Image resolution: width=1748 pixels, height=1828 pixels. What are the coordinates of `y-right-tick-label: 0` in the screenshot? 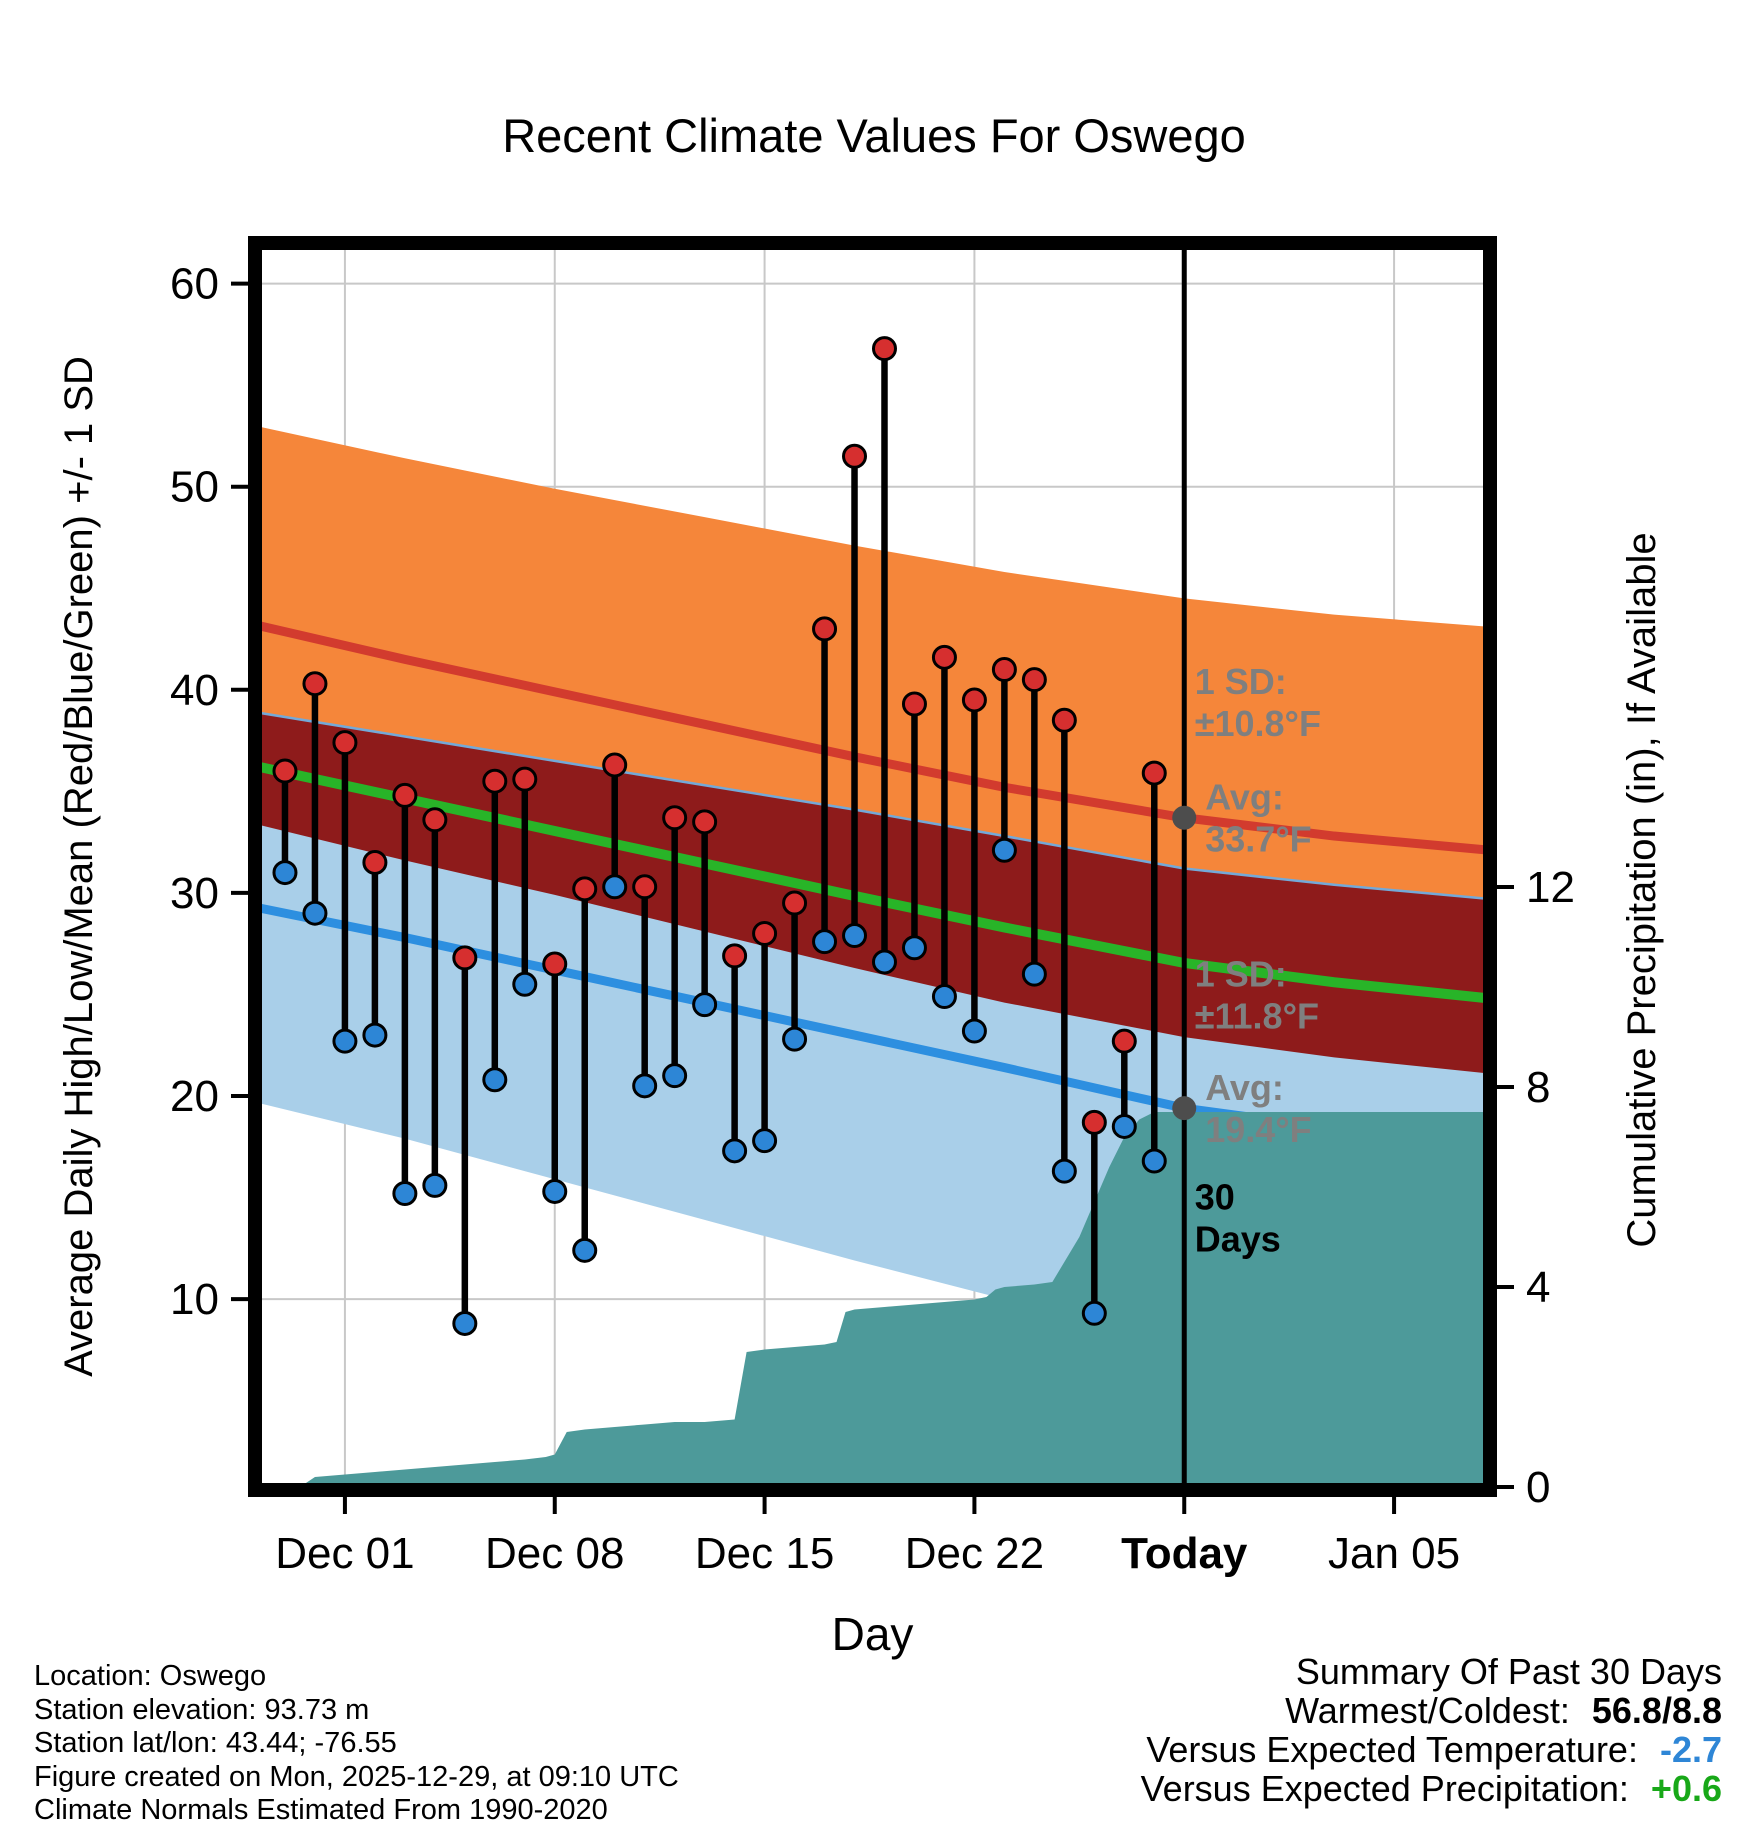 It's located at (1538, 1487).